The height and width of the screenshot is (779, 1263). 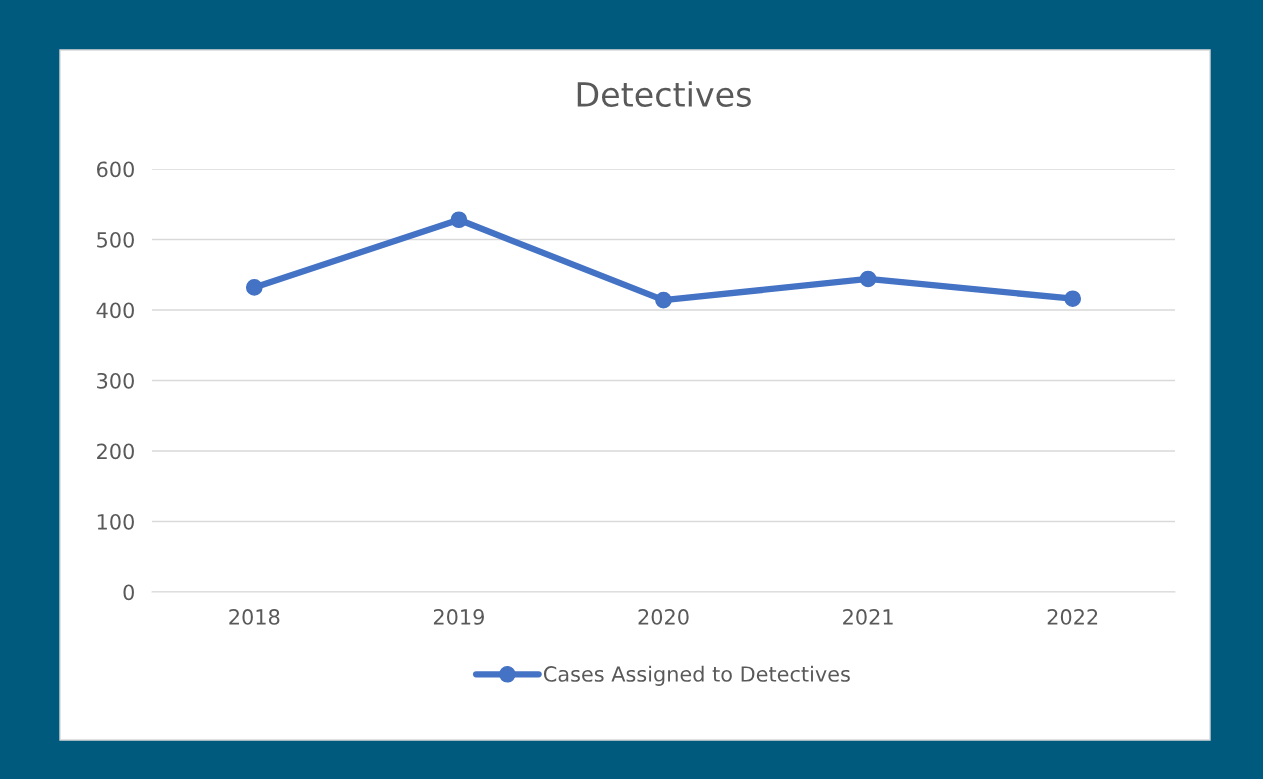 What do you see at coordinates (868, 617) in the screenshot?
I see `x-tick-label: 2021` at bounding box center [868, 617].